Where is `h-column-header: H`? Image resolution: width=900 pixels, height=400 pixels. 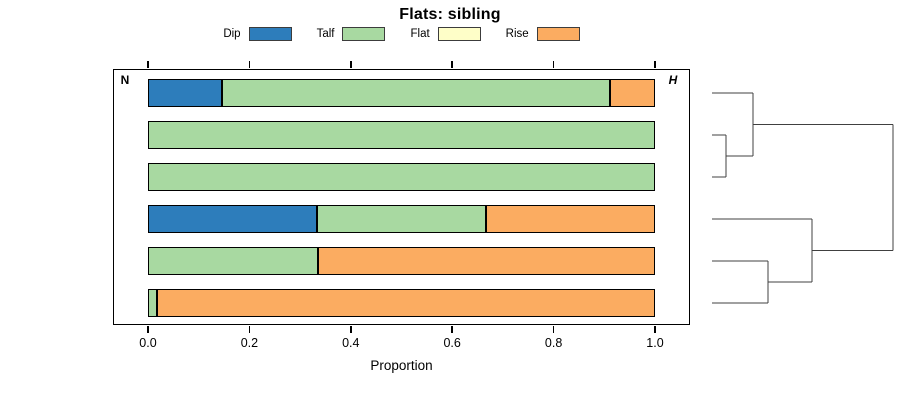 h-column-header: H is located at coordinates (673, 80).